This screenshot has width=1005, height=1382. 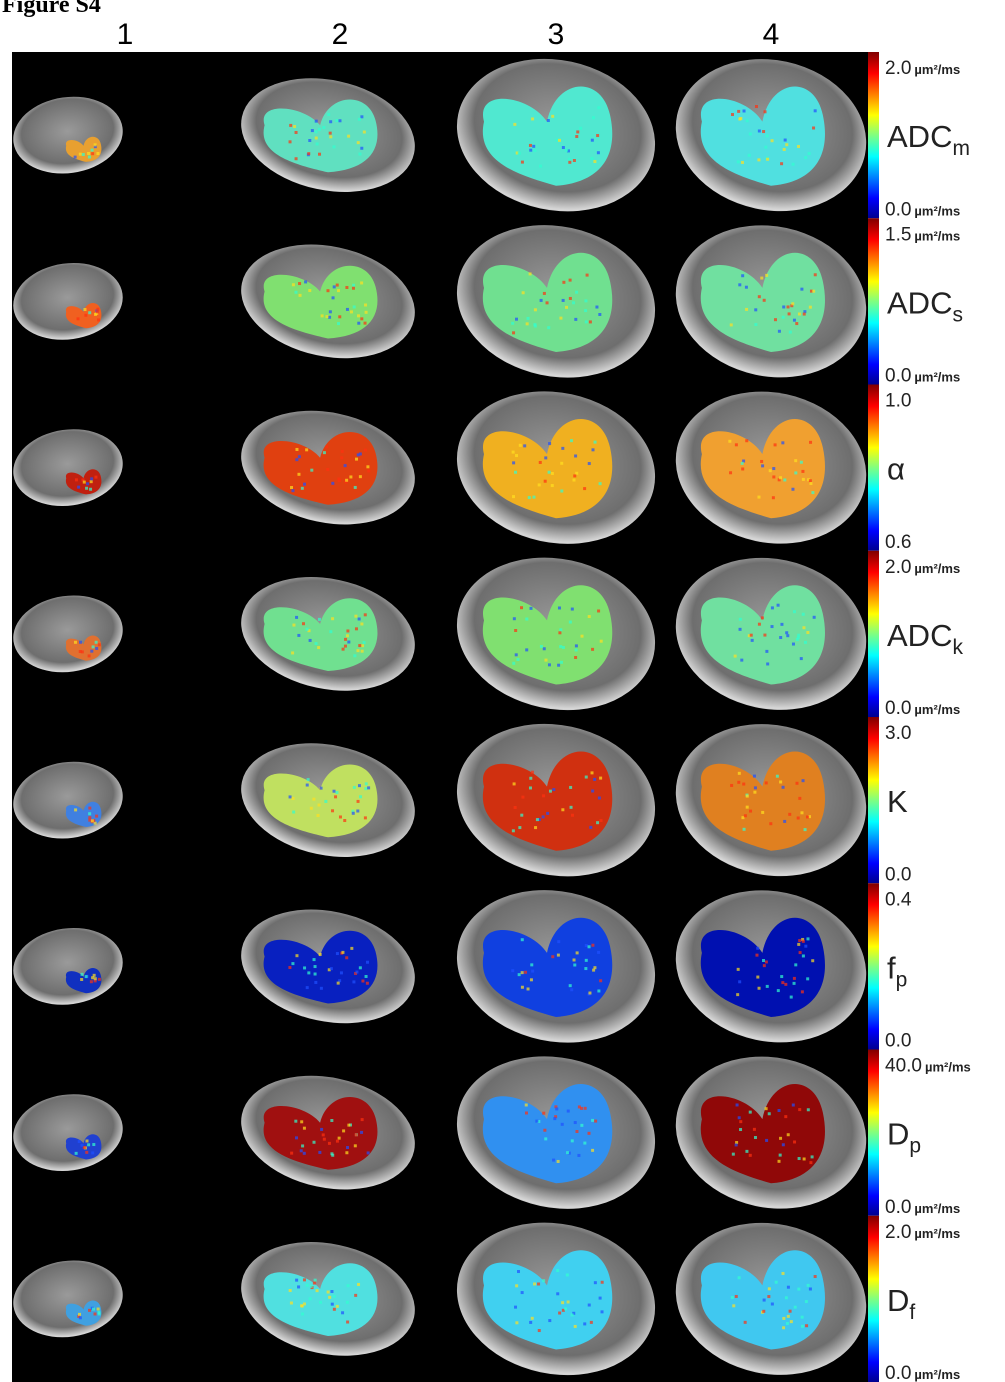 I want to click on color-bar-max: 1.5 µm²/ms, so click(x=922, y=234).